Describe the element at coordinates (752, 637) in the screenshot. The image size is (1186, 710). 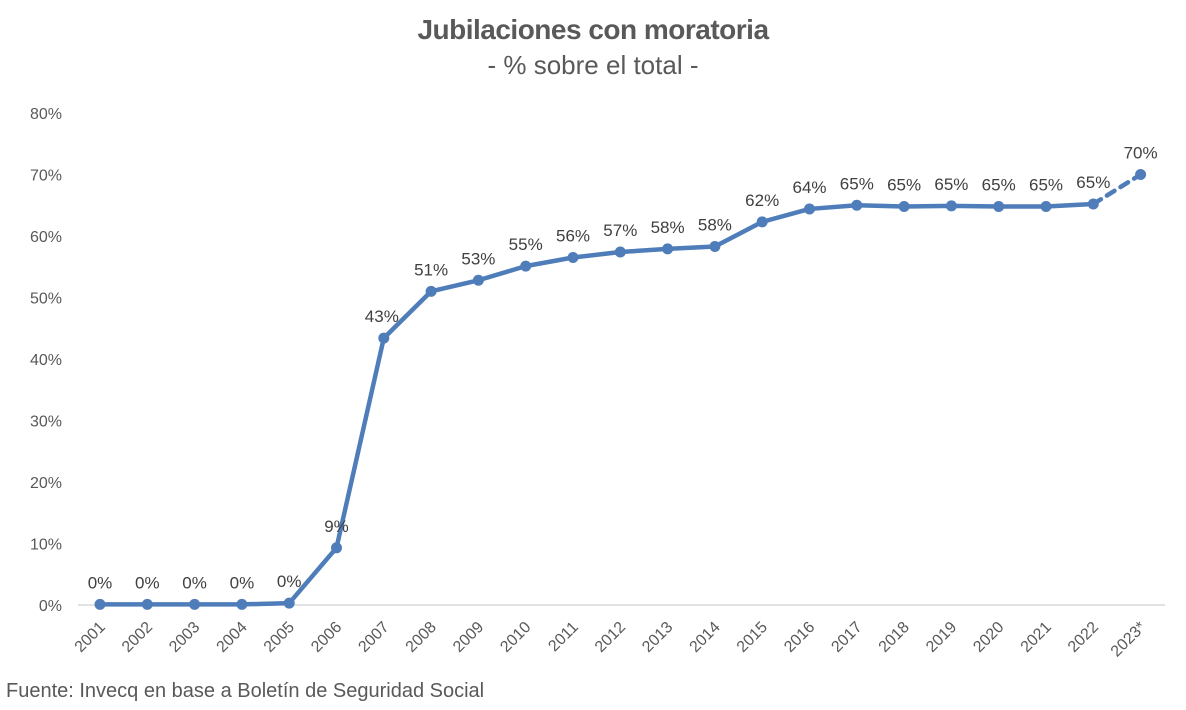
I see `x-tick-label: 2015` at that location.